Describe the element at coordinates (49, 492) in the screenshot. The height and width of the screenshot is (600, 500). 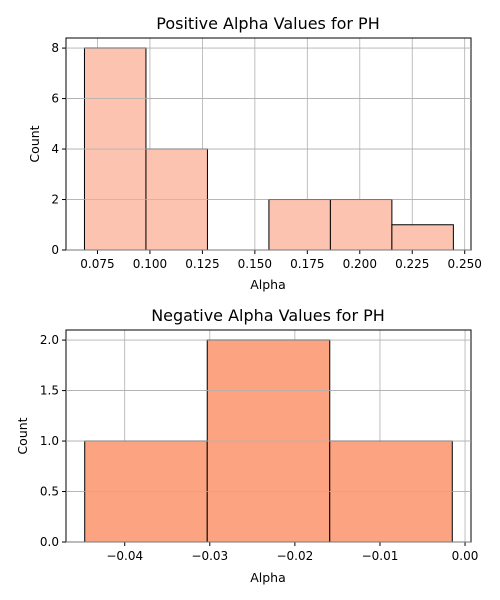
I see `y-tick-label: 0.5` at that location.